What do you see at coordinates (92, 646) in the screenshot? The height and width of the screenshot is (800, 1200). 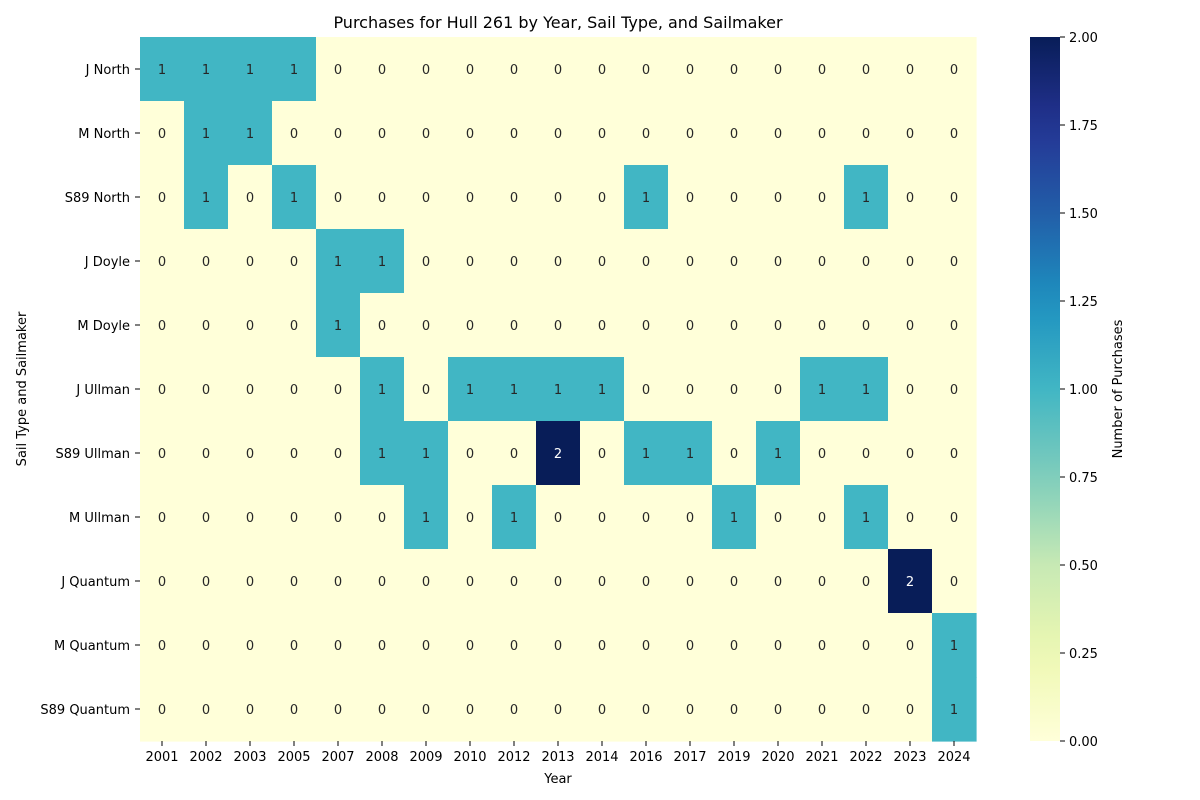 I see `y-tick-label: M Quantum` at bounding box center [92, 646].